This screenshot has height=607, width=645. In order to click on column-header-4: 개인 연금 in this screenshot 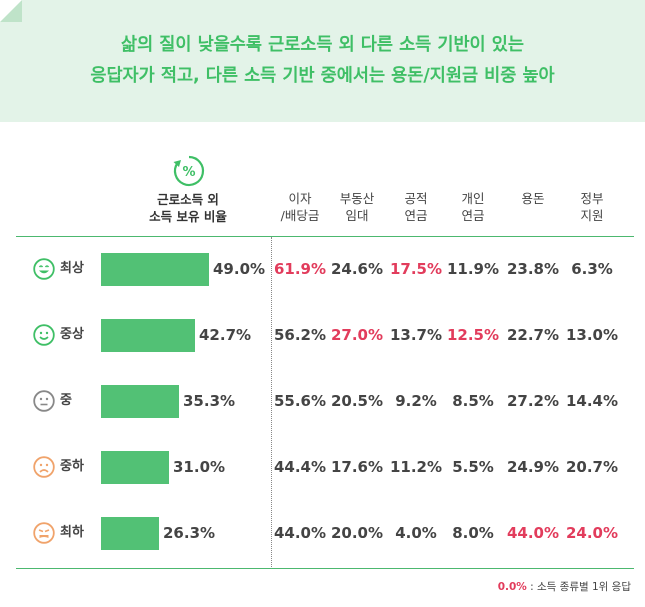, I will do `click(473, 207)`.